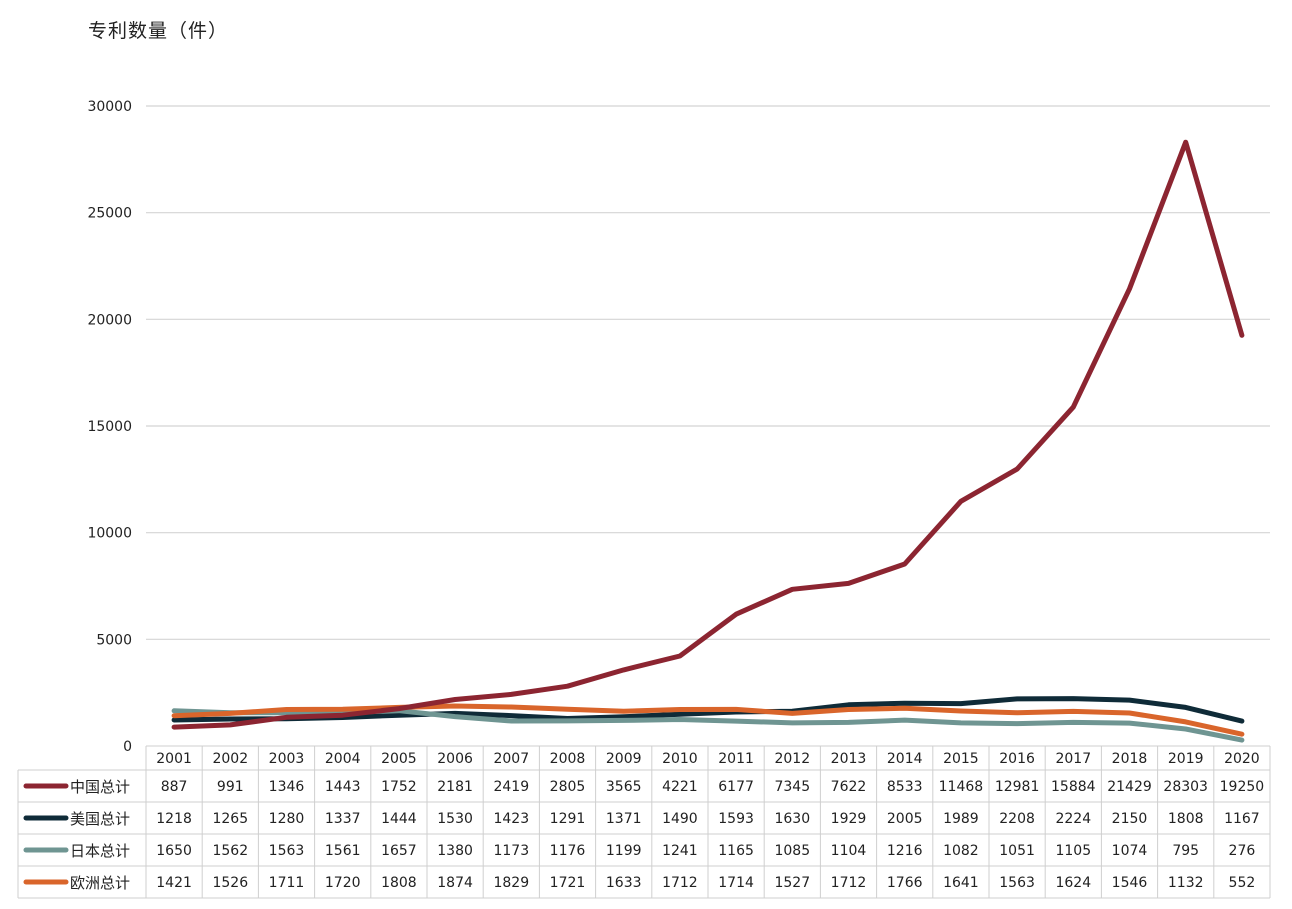 This screenshot has width=1292, height=909. Describe the element at coordinates (624, 851) in the screenshot. I see `data-label: 1199` at that location.